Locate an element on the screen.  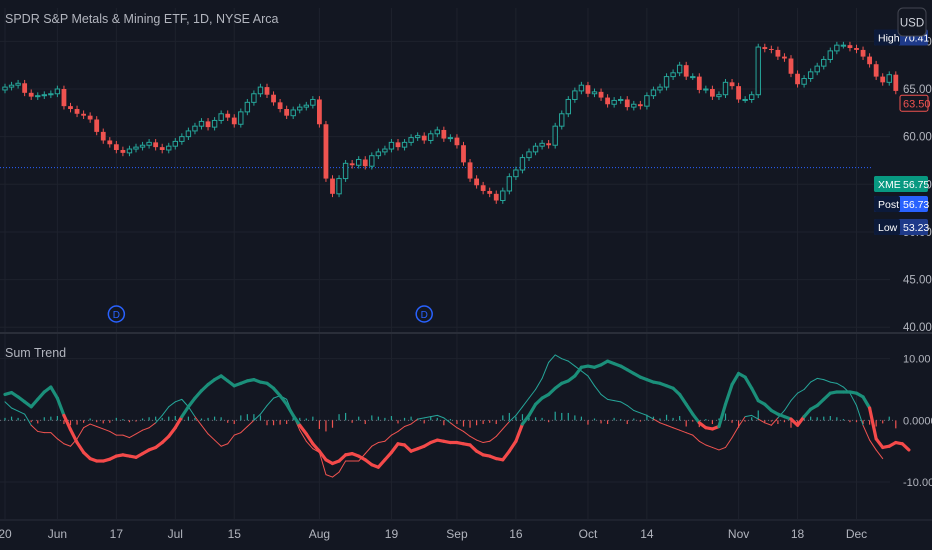
time-tick-label: 20 is located at coordinates (6, 534).